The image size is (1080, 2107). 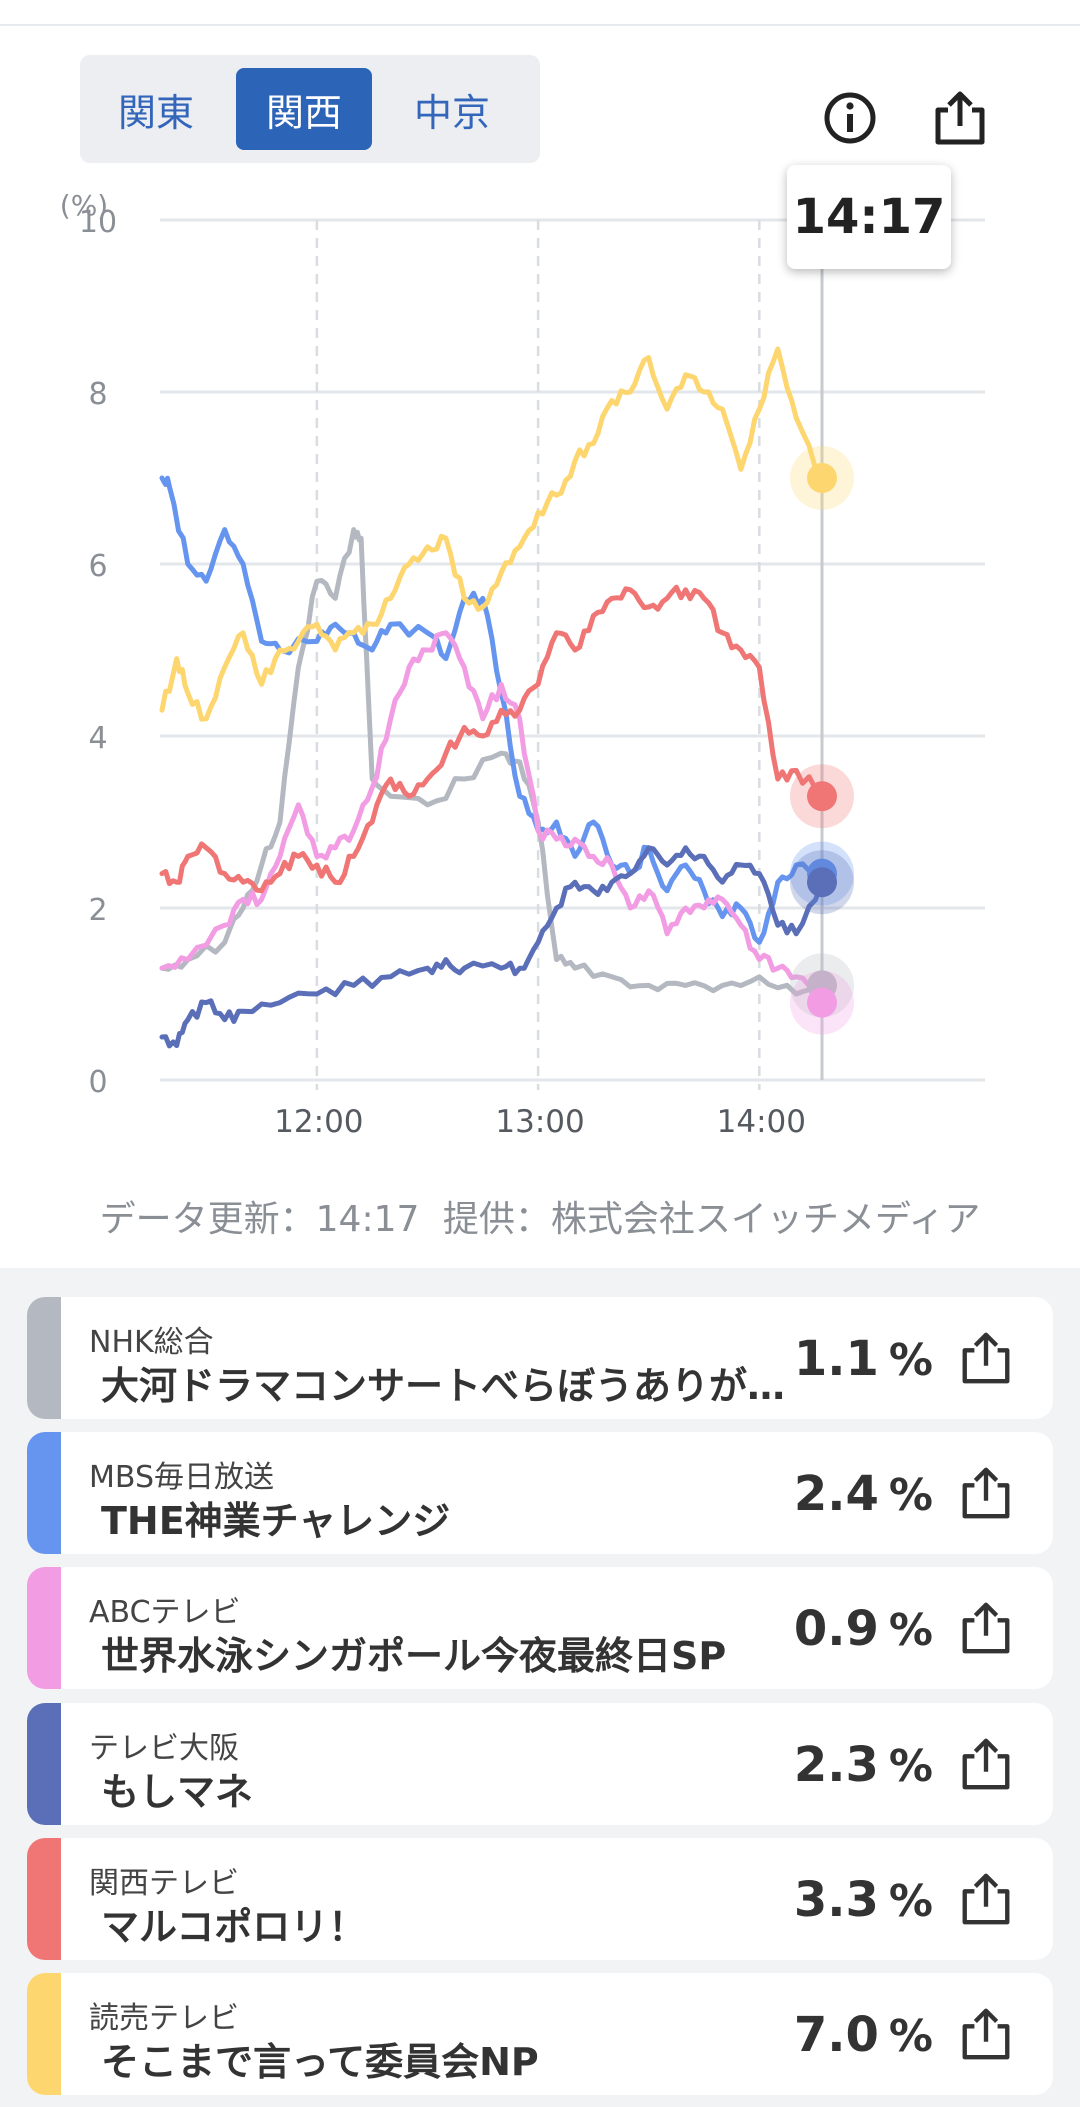 I want to click on region-tabs: 関東 関西 中京, so click(x=310, y=109).